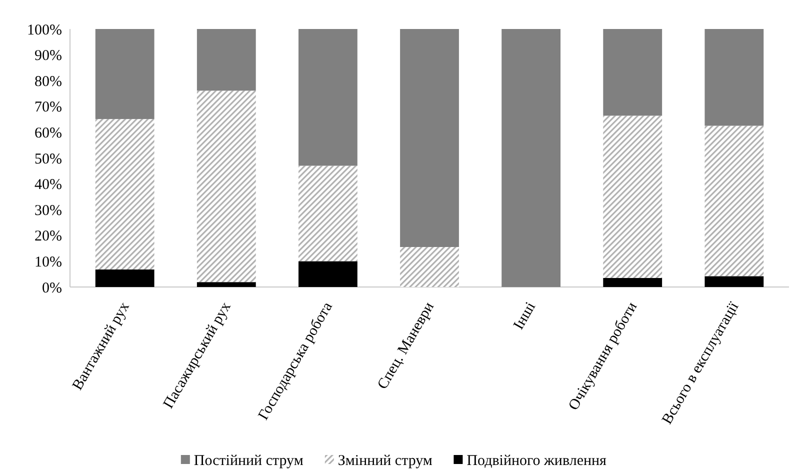 The image size is (809, 475). Describe the element at coordinates (48, 133) in the screenshot. I see `y-tick-label: 60%` at that location.